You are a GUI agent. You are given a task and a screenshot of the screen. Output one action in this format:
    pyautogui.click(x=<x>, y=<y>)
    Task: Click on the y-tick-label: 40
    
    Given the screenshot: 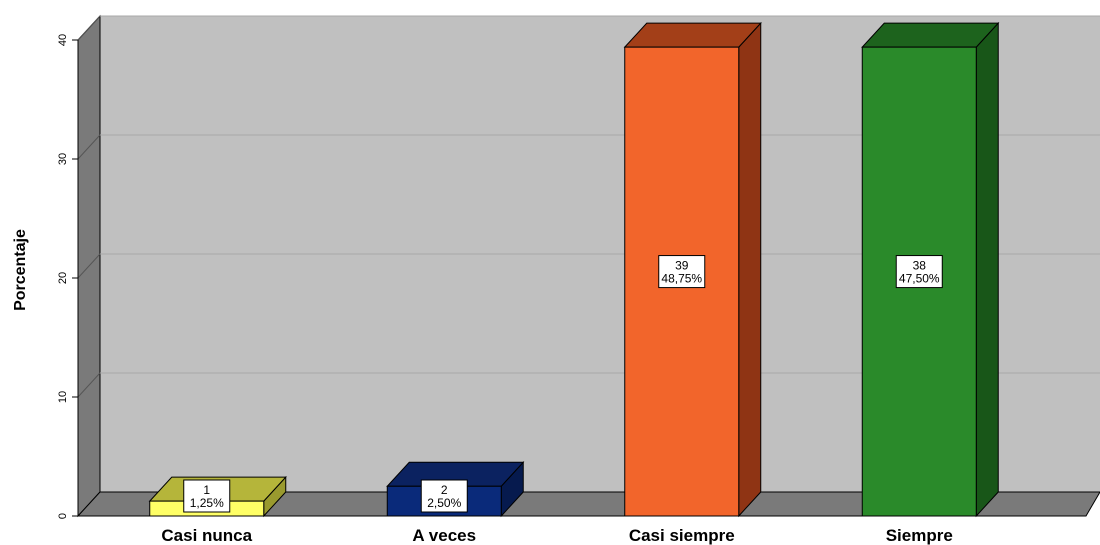 What is the action you would take?
    pyautogui.click(x=63, y=40)
    